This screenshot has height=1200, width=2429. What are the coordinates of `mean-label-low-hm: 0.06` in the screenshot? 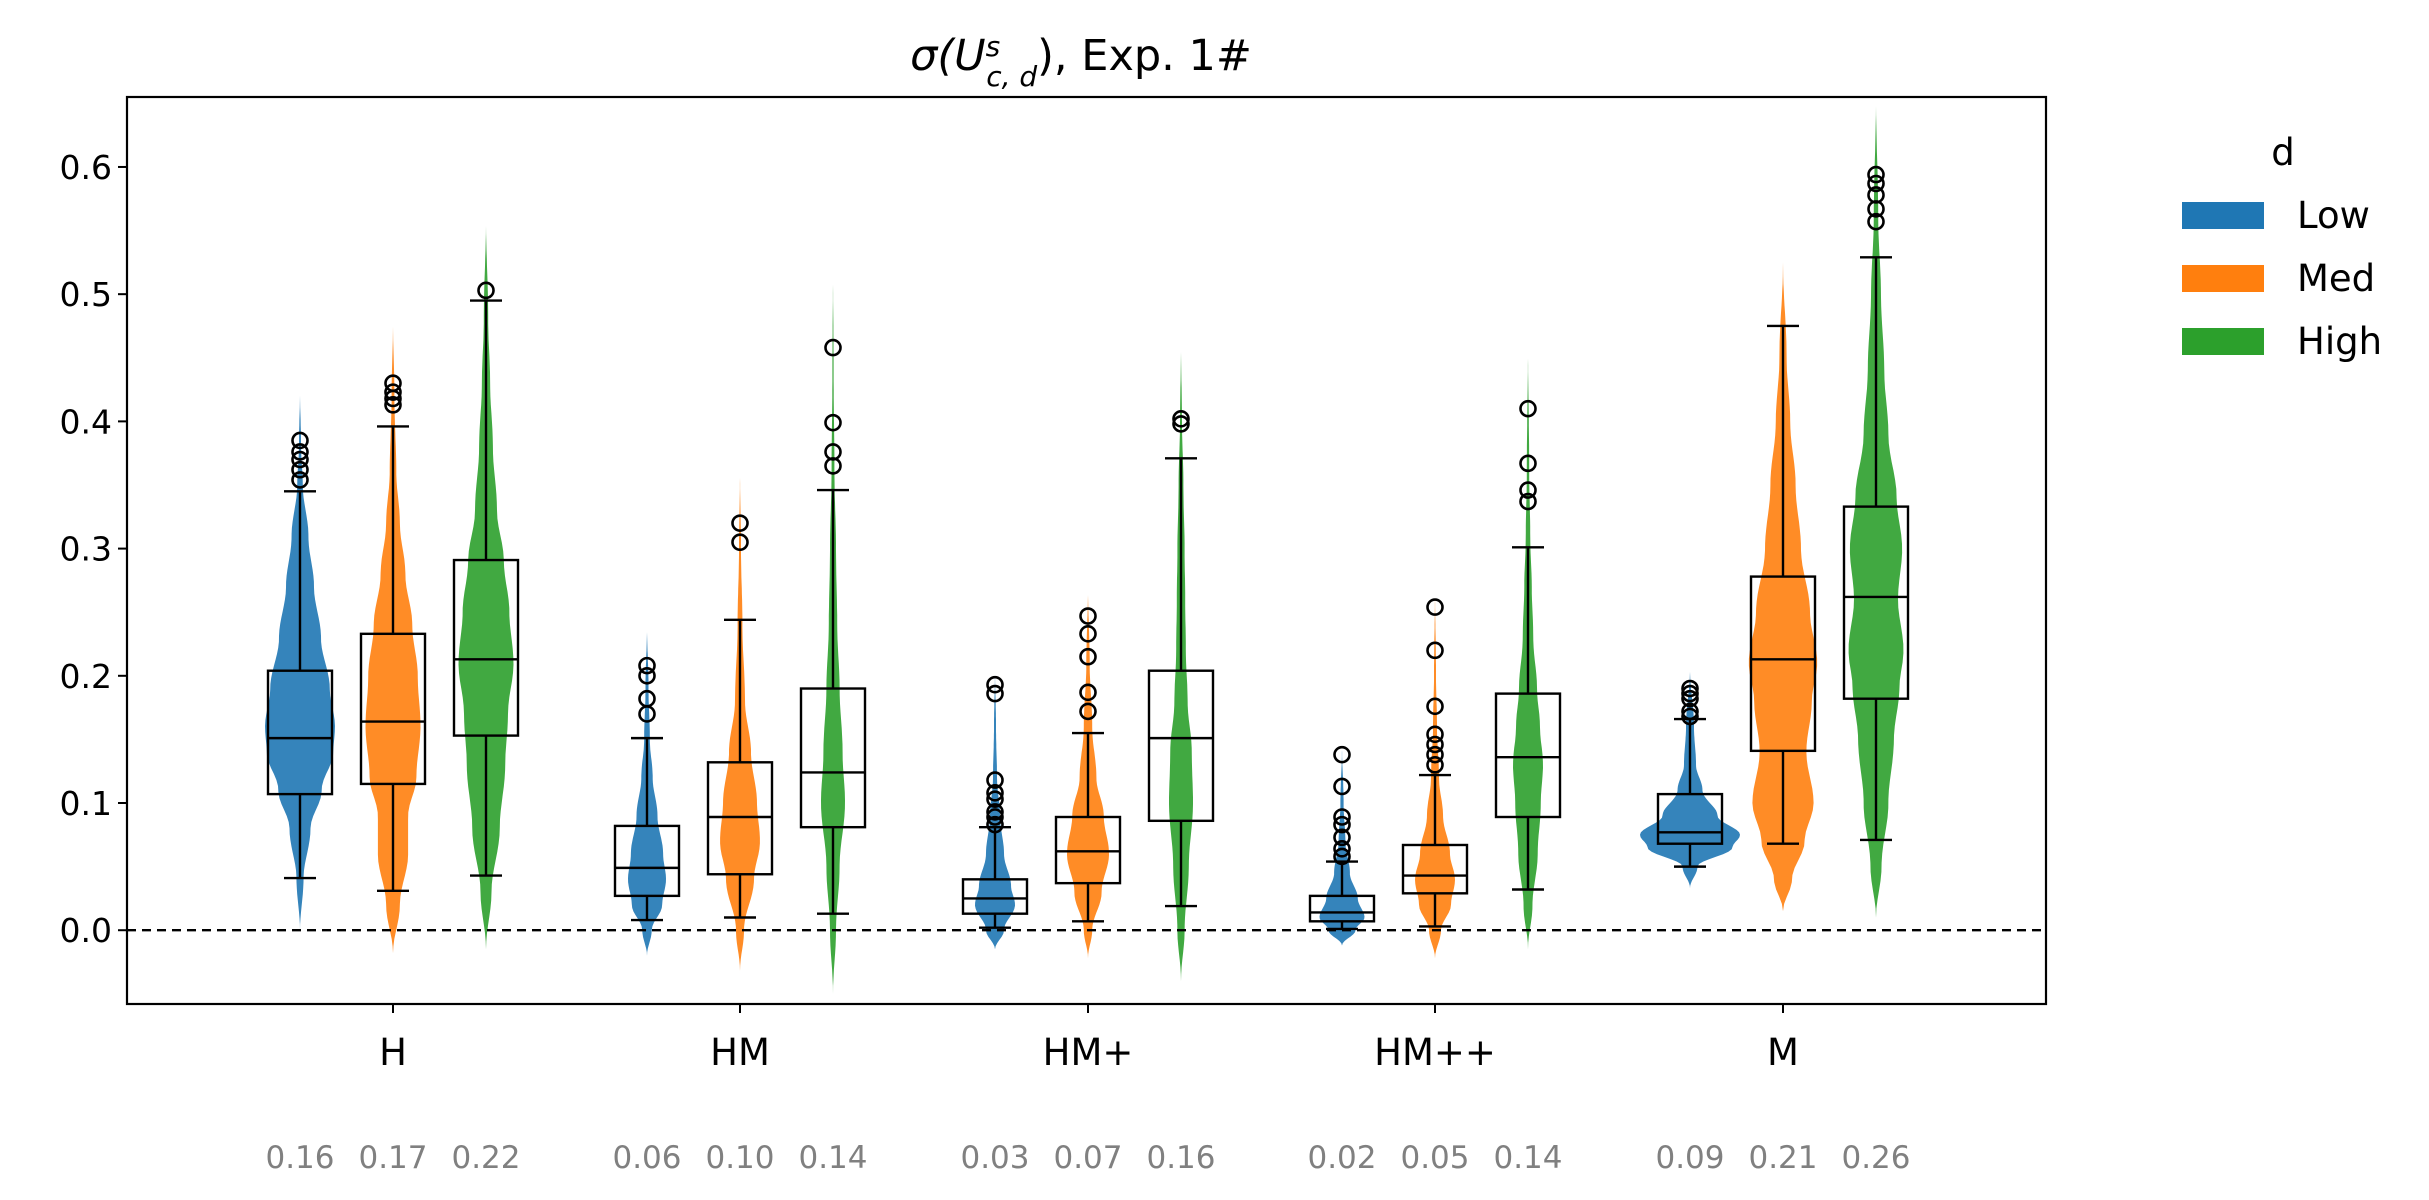 It's located at (646, 1158).